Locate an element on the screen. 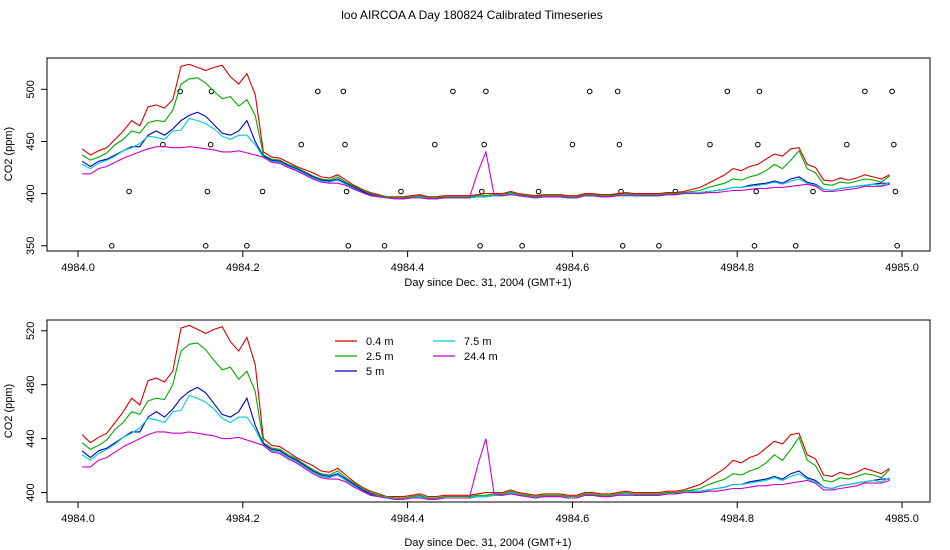 This screenshot has height=550, width=950. y-tick-label: 500 is located at coordinates (31, 89).